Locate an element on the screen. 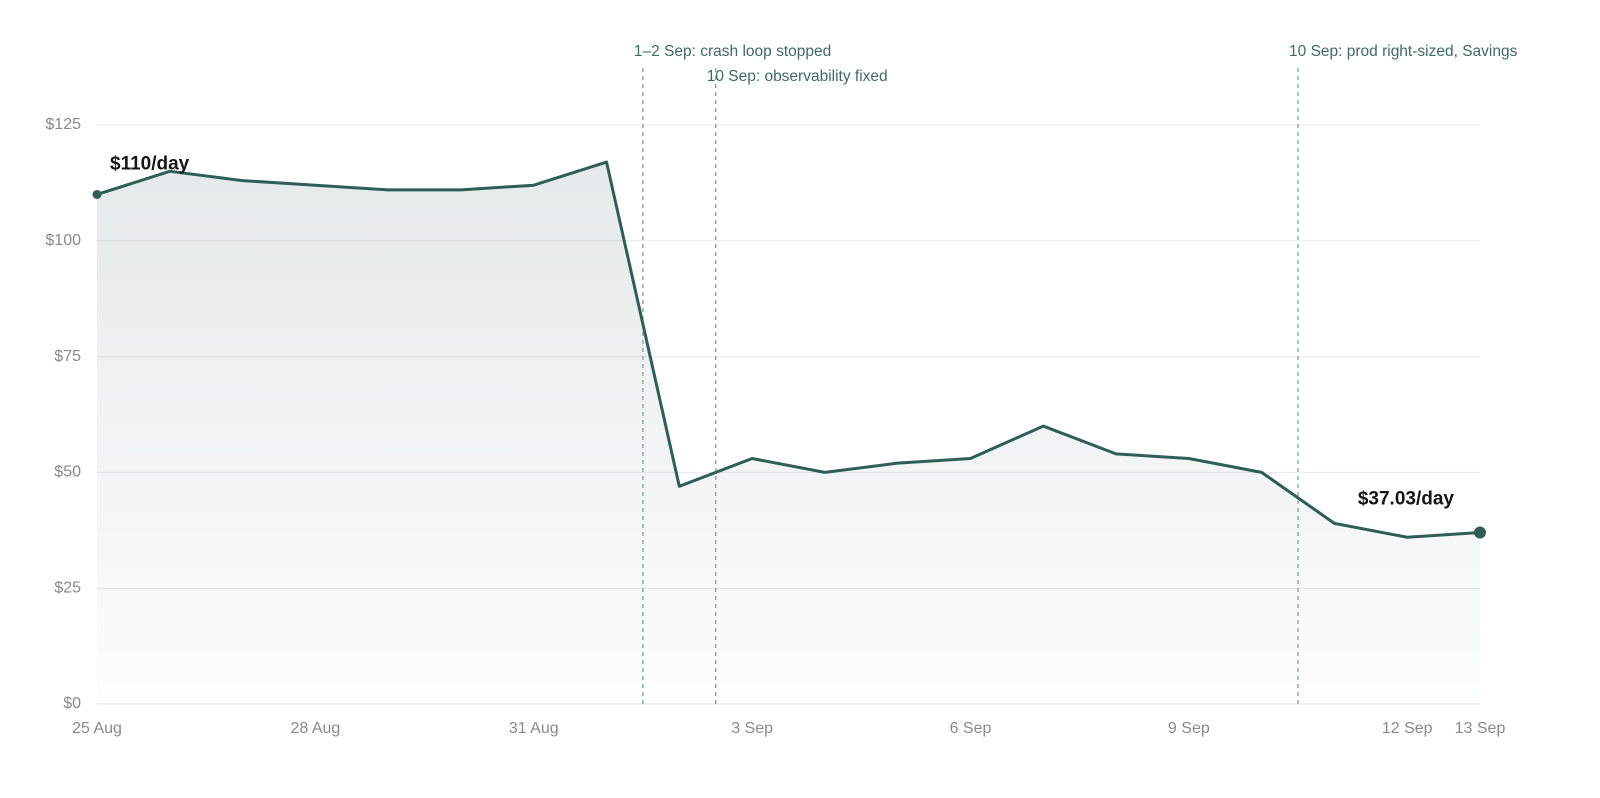  x-tick-label: 28 Aug is located at coordinates (315, 728).